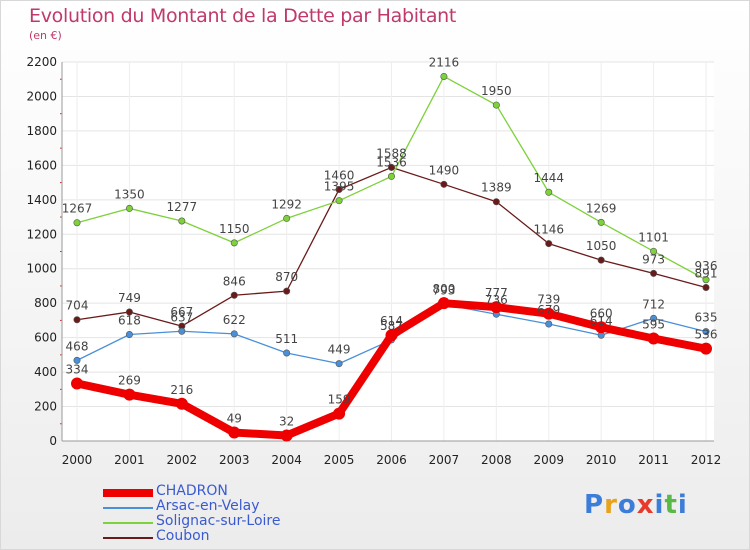 The width and height of the screenshot is (750, 550). Describe the element at coordinates (286, 460) in the screenshot. I see `x-tick-label: 2004` at that location.